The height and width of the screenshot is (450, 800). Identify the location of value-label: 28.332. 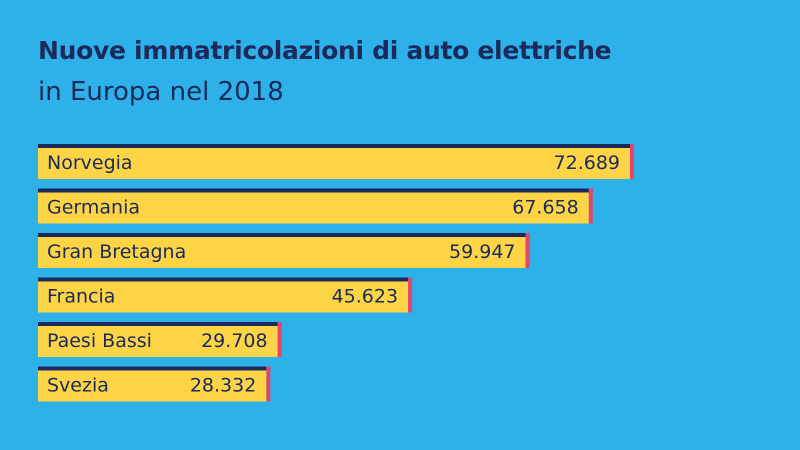
(223, 386).